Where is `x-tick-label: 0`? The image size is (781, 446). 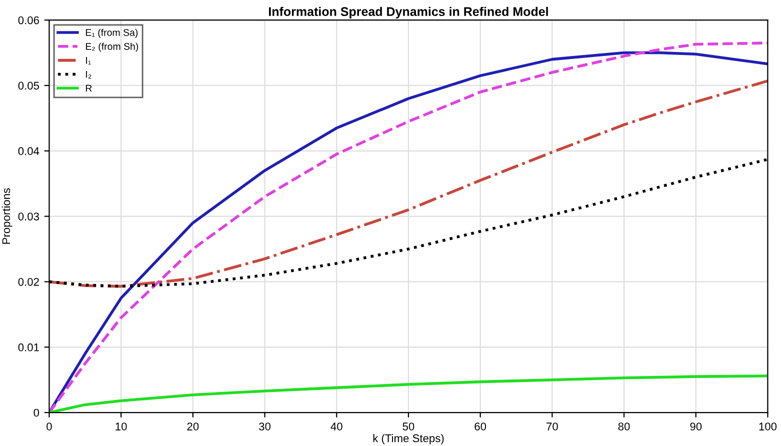 x-tick-label: 0 is located at coordinates (49, 426).